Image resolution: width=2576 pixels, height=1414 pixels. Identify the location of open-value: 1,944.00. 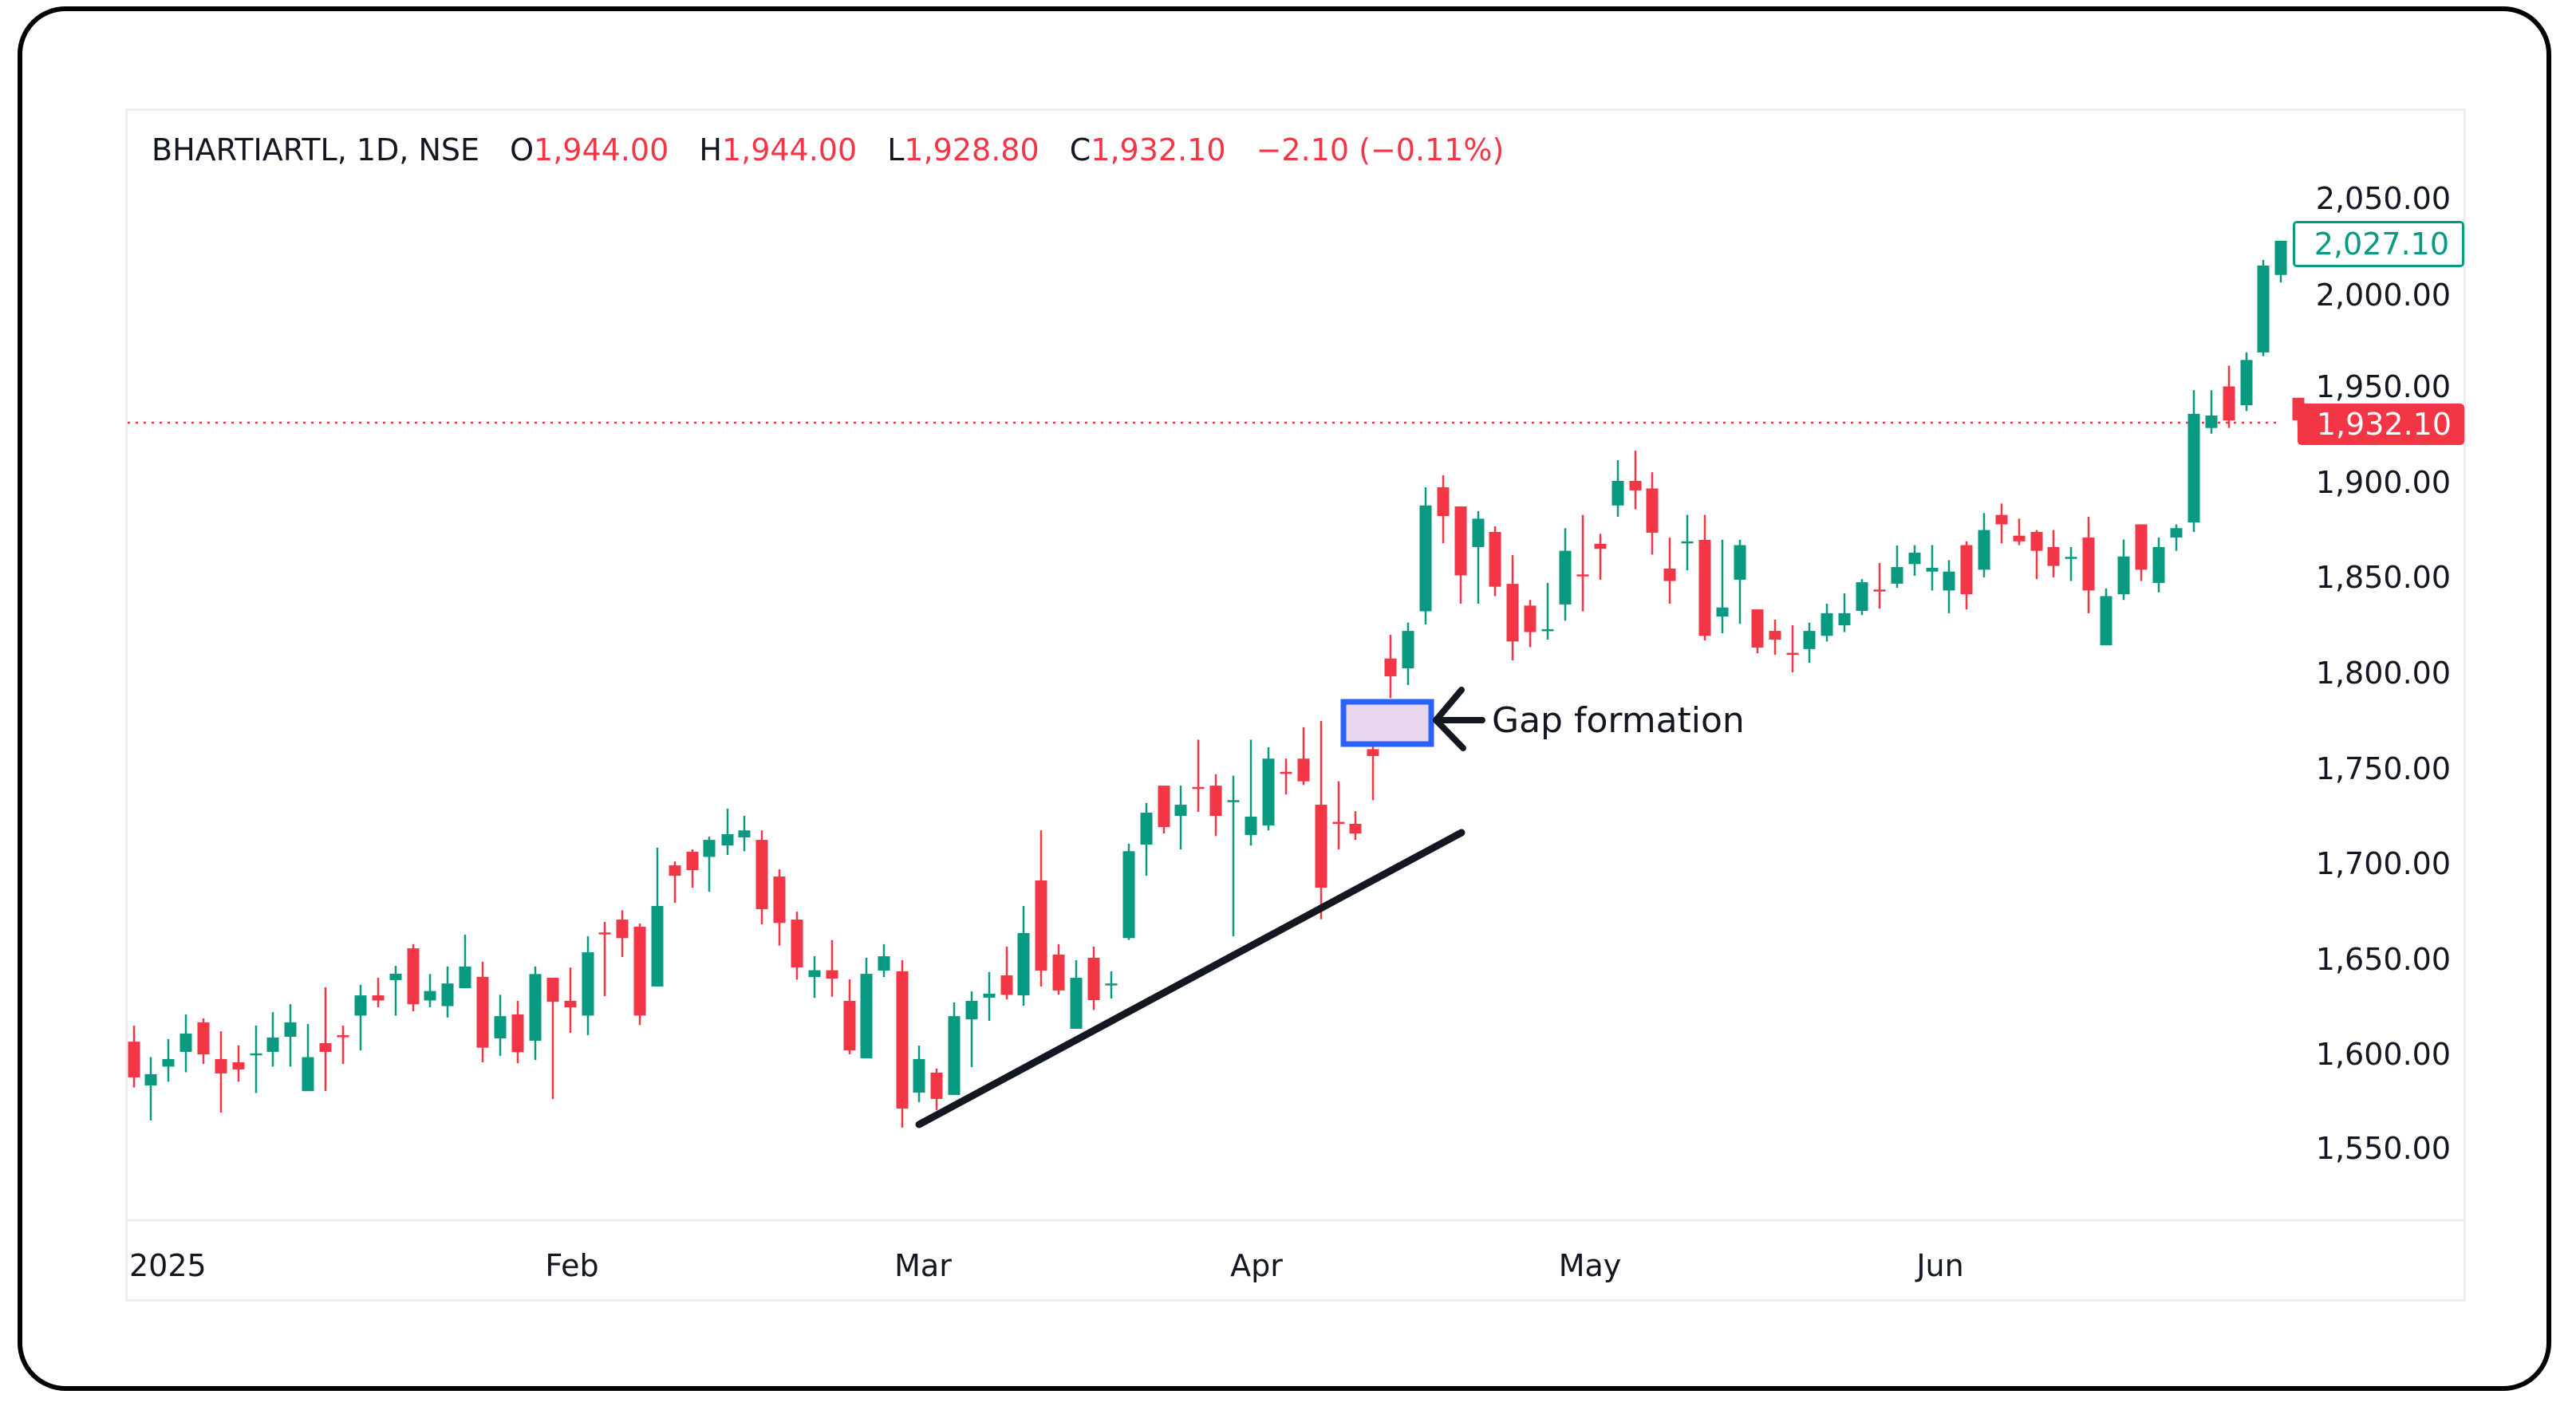
(601, 149).